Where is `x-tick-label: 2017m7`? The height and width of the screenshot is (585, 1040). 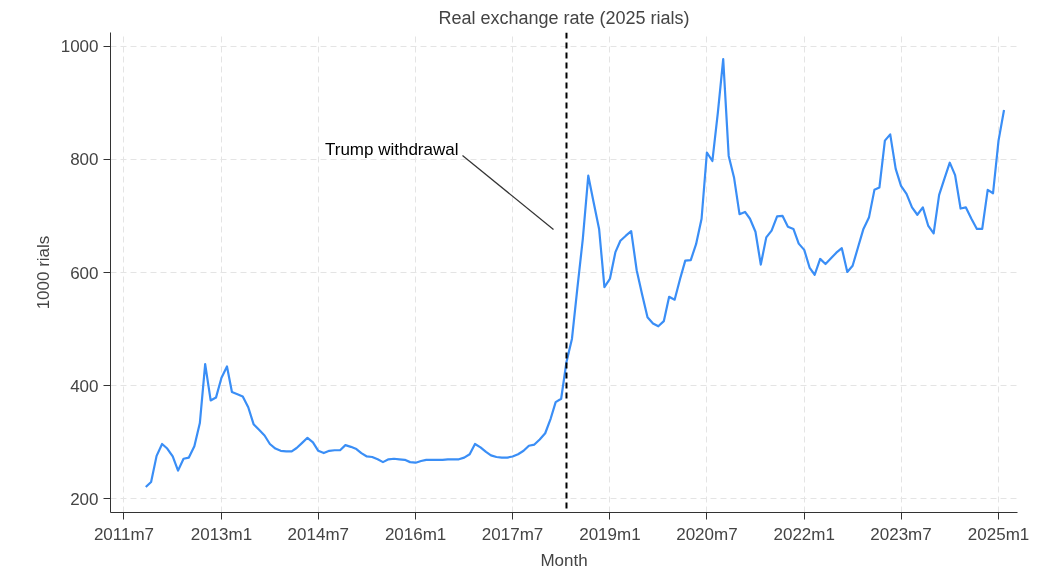 x-tick-label: 2017m7 is located at coordinates (512, 534).